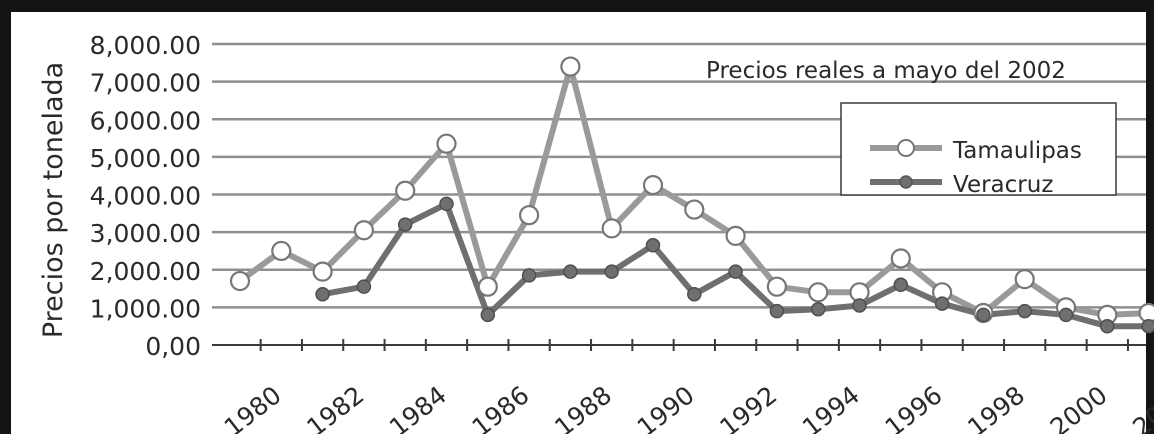  I want to click on y-tick-label: 0,00, so click(173, 346).